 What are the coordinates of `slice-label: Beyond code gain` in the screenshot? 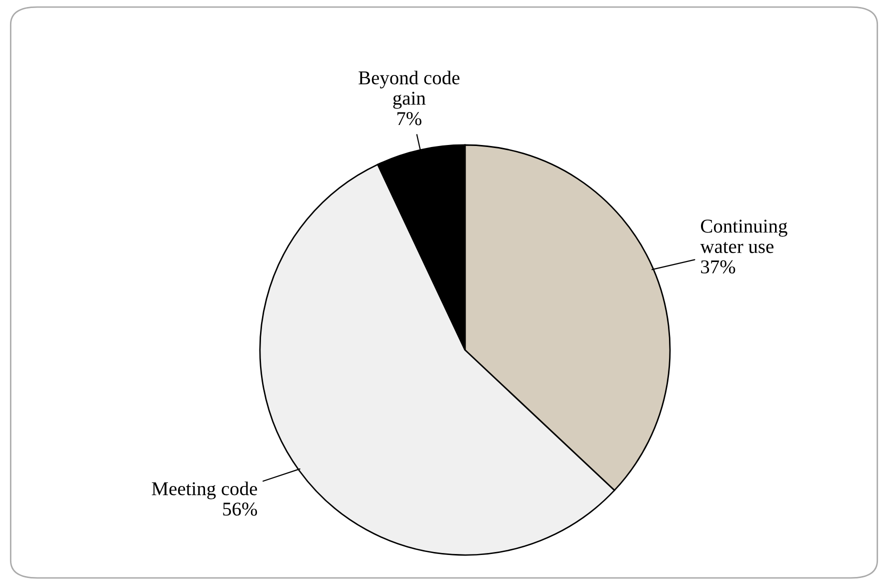 It's located at (409, 89).